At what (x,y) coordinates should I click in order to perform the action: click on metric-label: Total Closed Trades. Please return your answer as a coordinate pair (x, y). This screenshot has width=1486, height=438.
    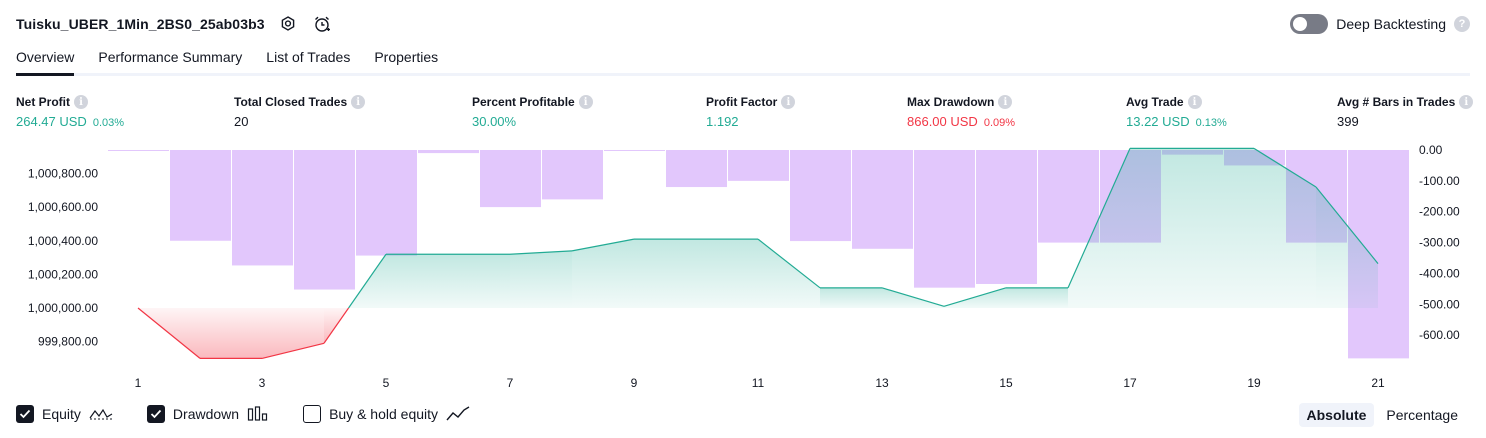
    Looking at the image, I should click on (291, 102).